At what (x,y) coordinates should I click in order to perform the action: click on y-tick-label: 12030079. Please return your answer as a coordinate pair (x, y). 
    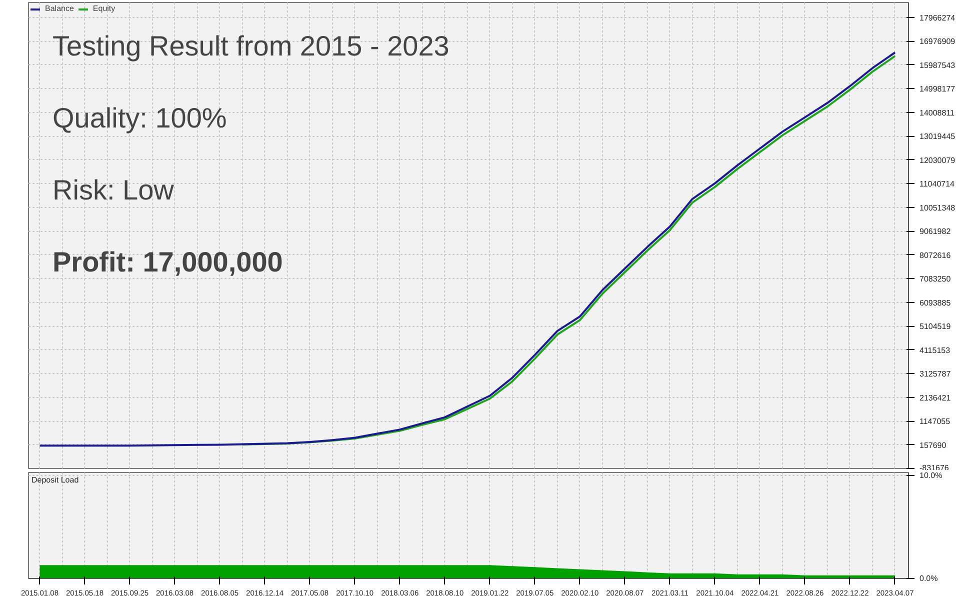
    Looking at the image, I should click on (938, 160).